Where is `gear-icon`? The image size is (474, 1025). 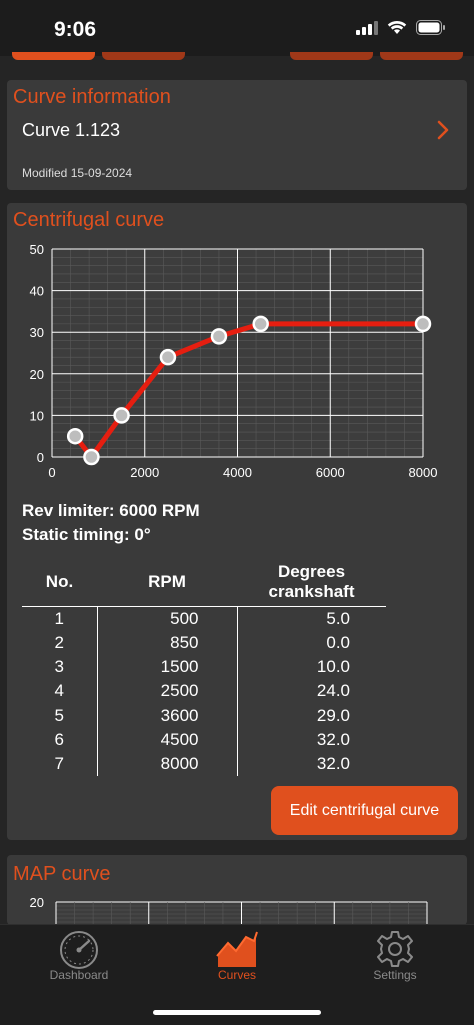
gear-icon is located at coordinates (395, 949).